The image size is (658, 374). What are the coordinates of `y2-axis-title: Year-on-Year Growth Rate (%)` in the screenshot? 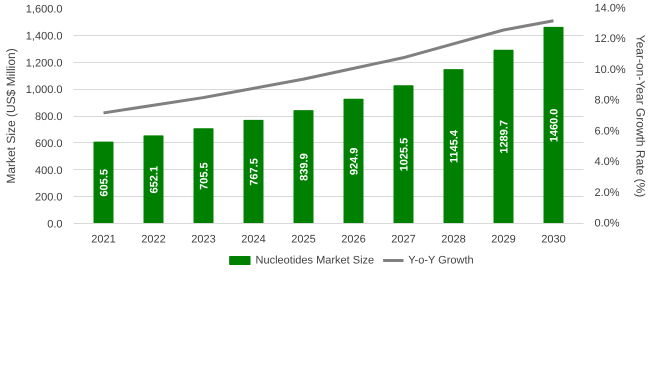 It's located at (641, 116).